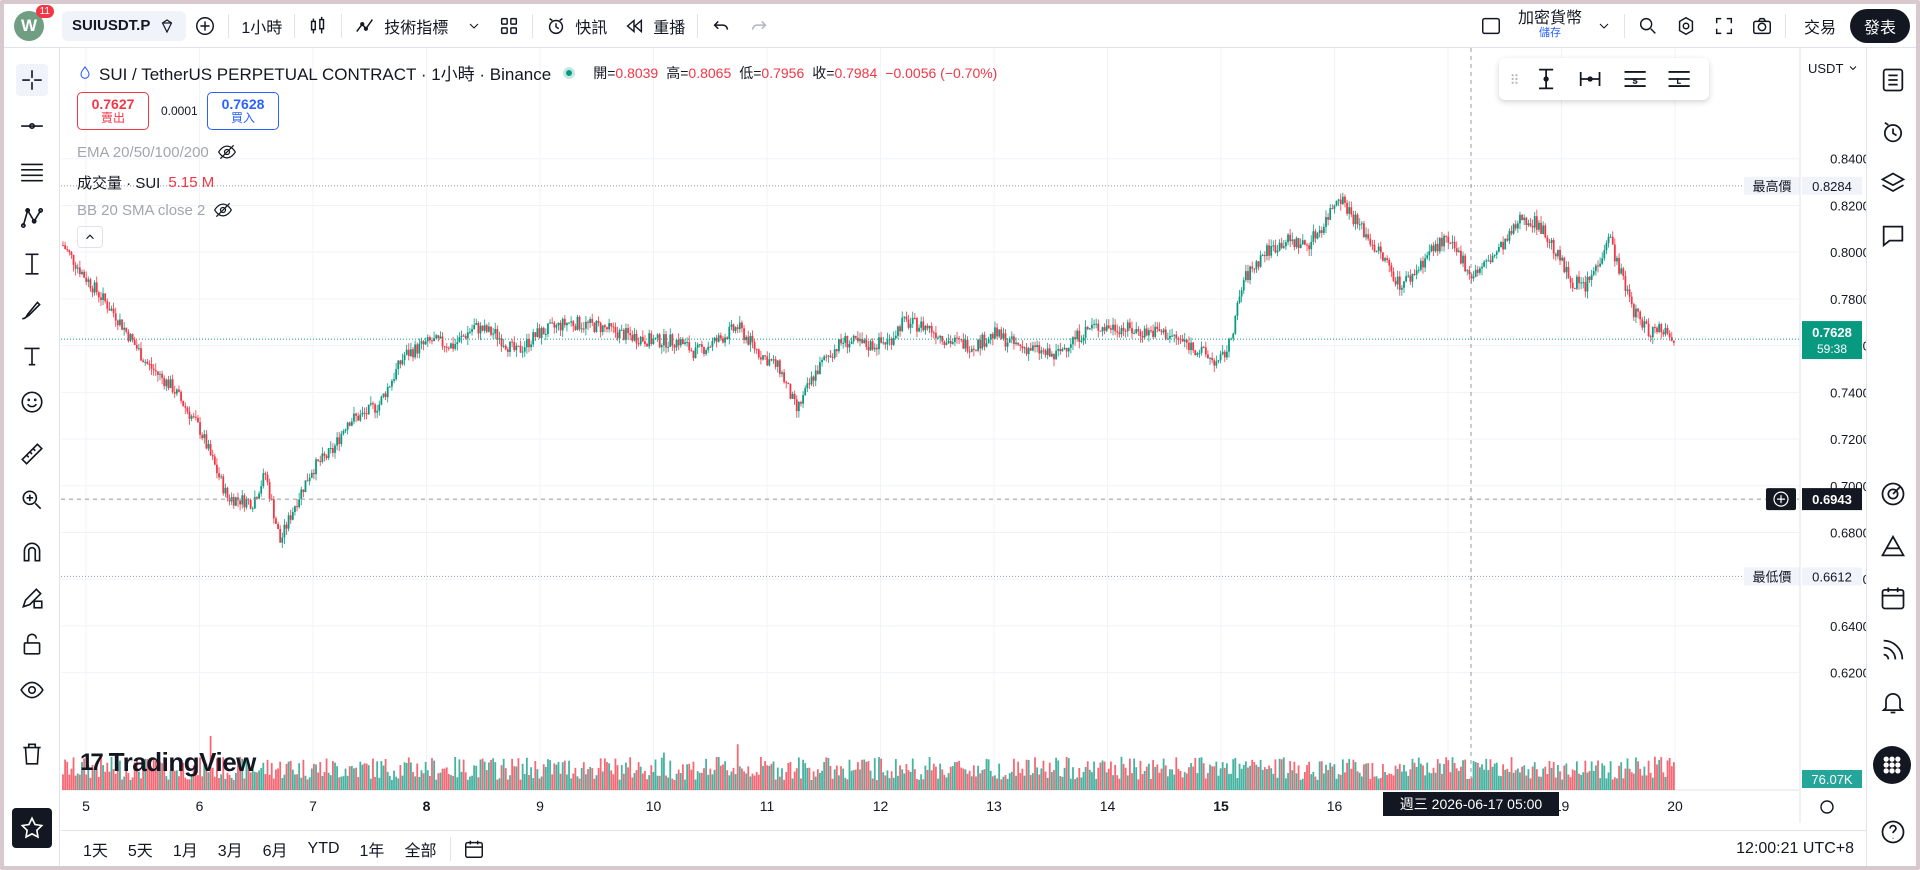  Describe the element at coordinates (1832, 340) in the screenshot. I see `current-price-tag` at that location.